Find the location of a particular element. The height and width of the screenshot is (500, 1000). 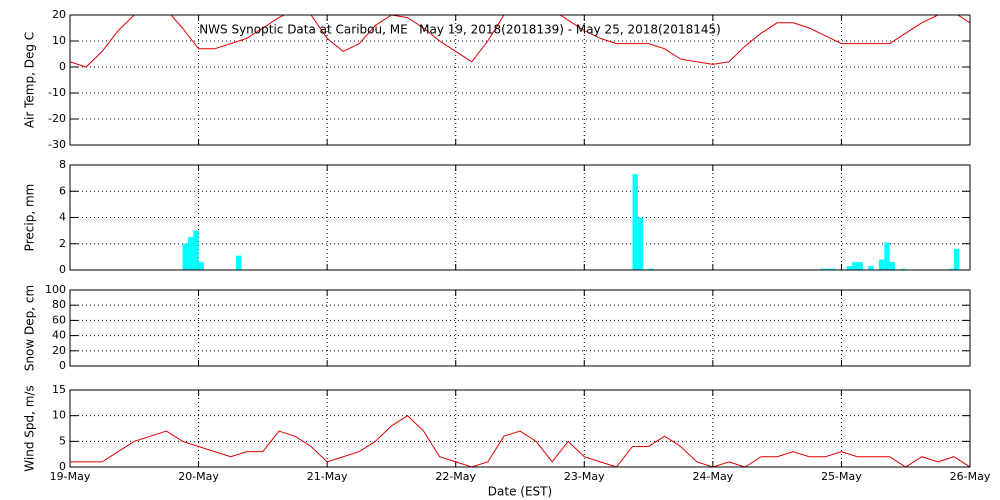

y-tick-label: 40 is located at coordinates (59, 335).